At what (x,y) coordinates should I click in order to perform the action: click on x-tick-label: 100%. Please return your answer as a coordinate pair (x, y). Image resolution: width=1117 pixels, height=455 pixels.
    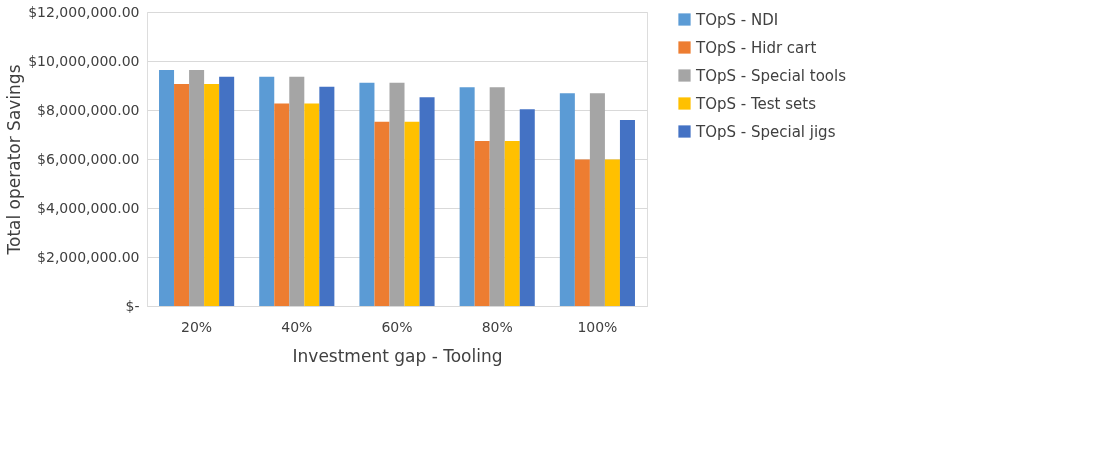
    Looking at the image, I should click on (597, 326).